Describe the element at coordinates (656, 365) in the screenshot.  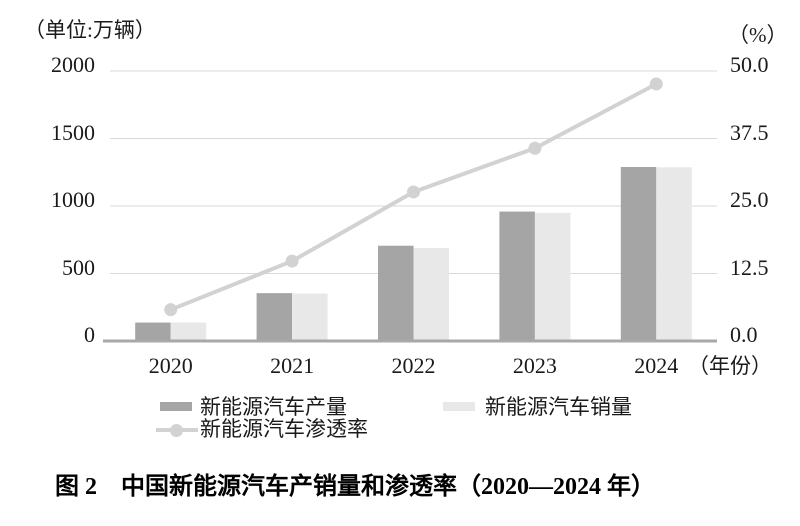
I see `x-axis-tick-label: 2024` at that location.